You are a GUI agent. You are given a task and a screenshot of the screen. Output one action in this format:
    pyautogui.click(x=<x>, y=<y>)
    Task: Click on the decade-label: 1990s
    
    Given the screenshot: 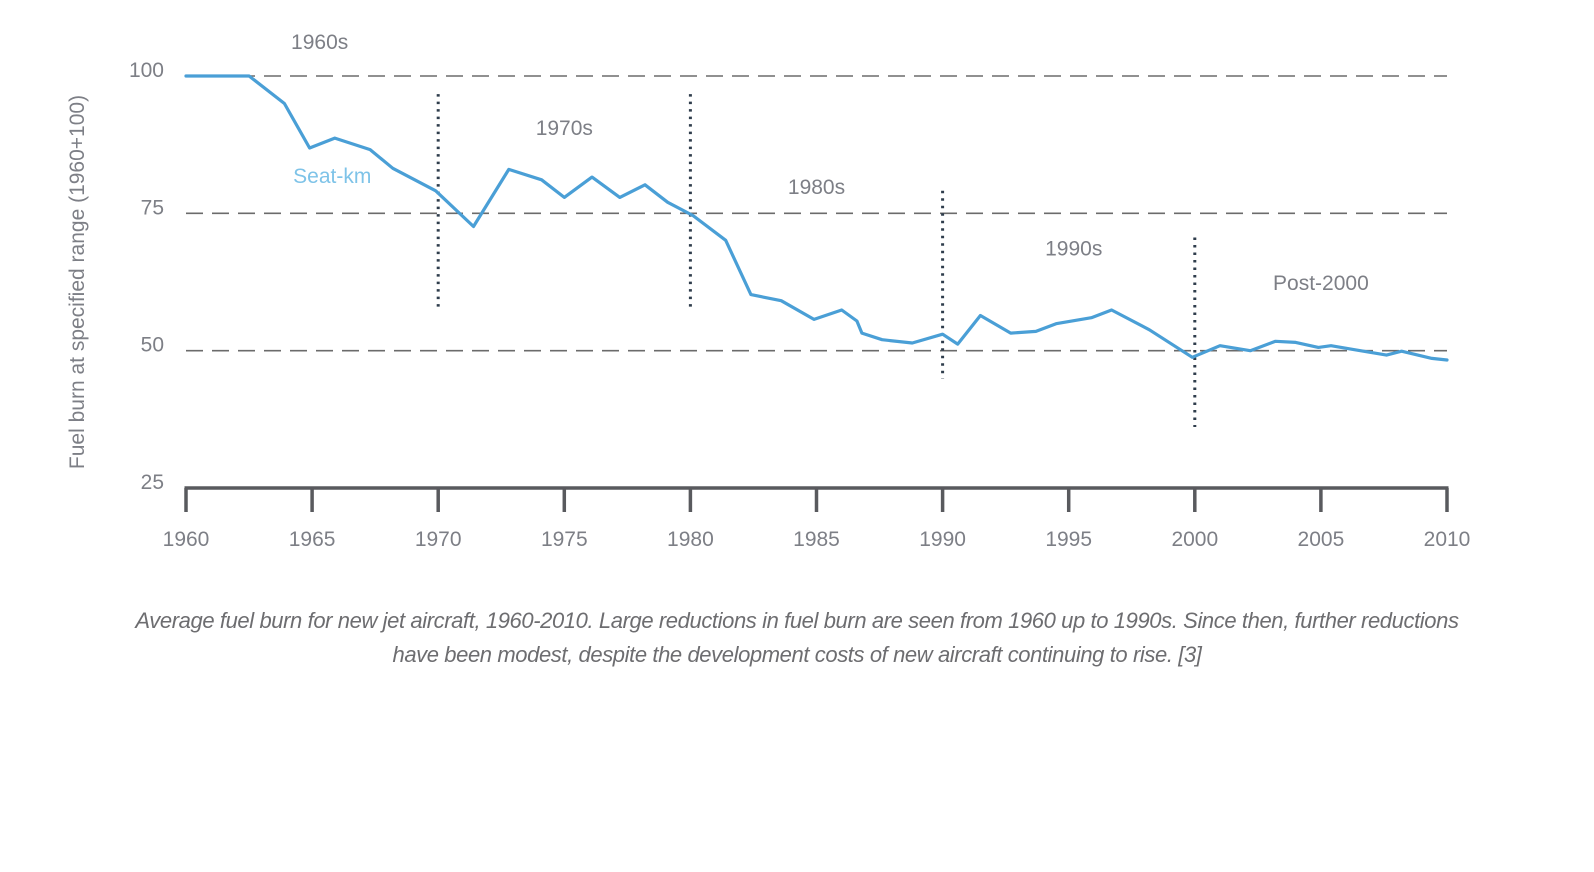 What is the action you would take?
    pyautogui.click(x=1073, y=249)
    